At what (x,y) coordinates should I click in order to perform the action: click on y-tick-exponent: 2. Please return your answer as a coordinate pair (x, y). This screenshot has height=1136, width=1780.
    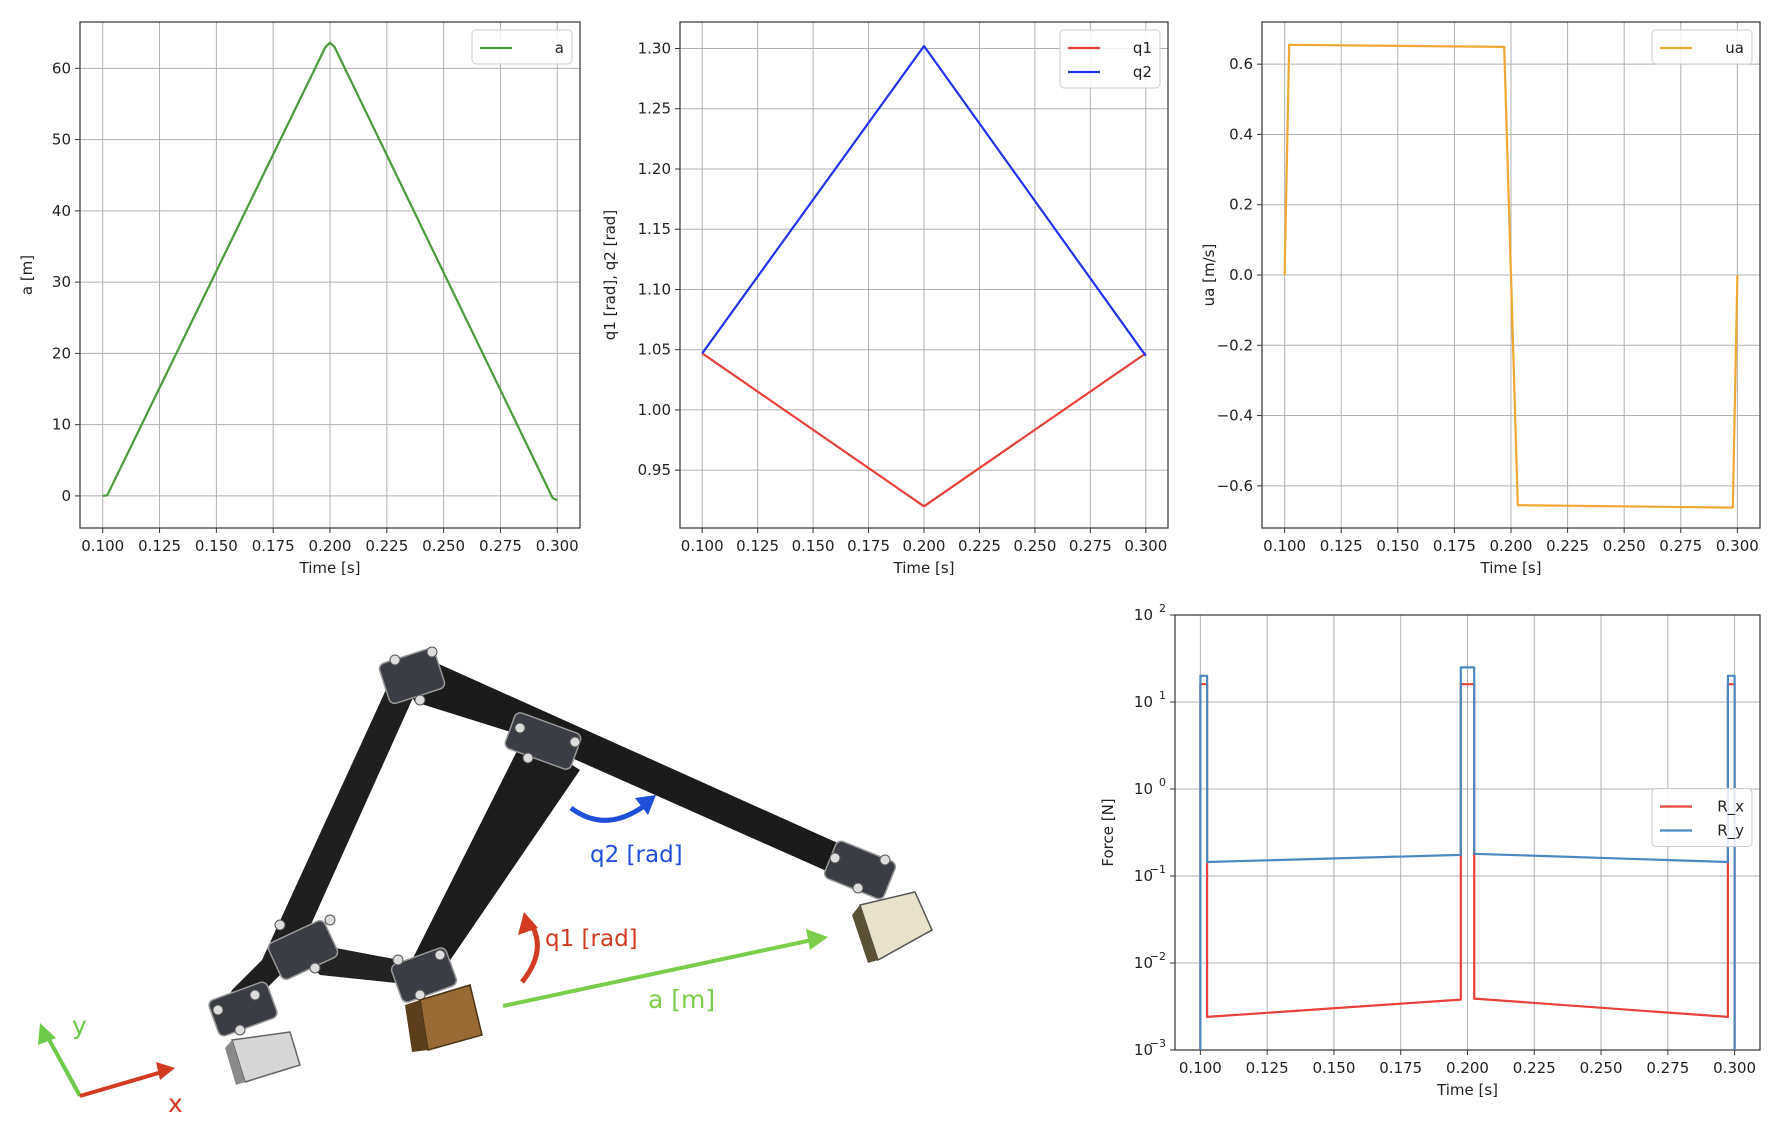
    Looking at the image, I should click on (1162, 608).